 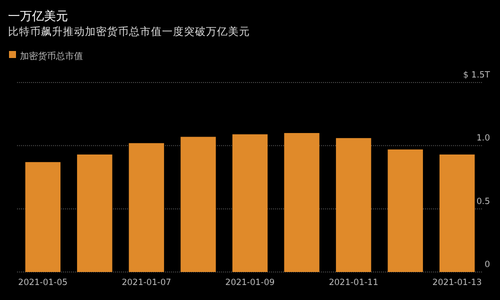 I want to click on x-tick-label: 2021-01-11, so click(x=353, y=283).